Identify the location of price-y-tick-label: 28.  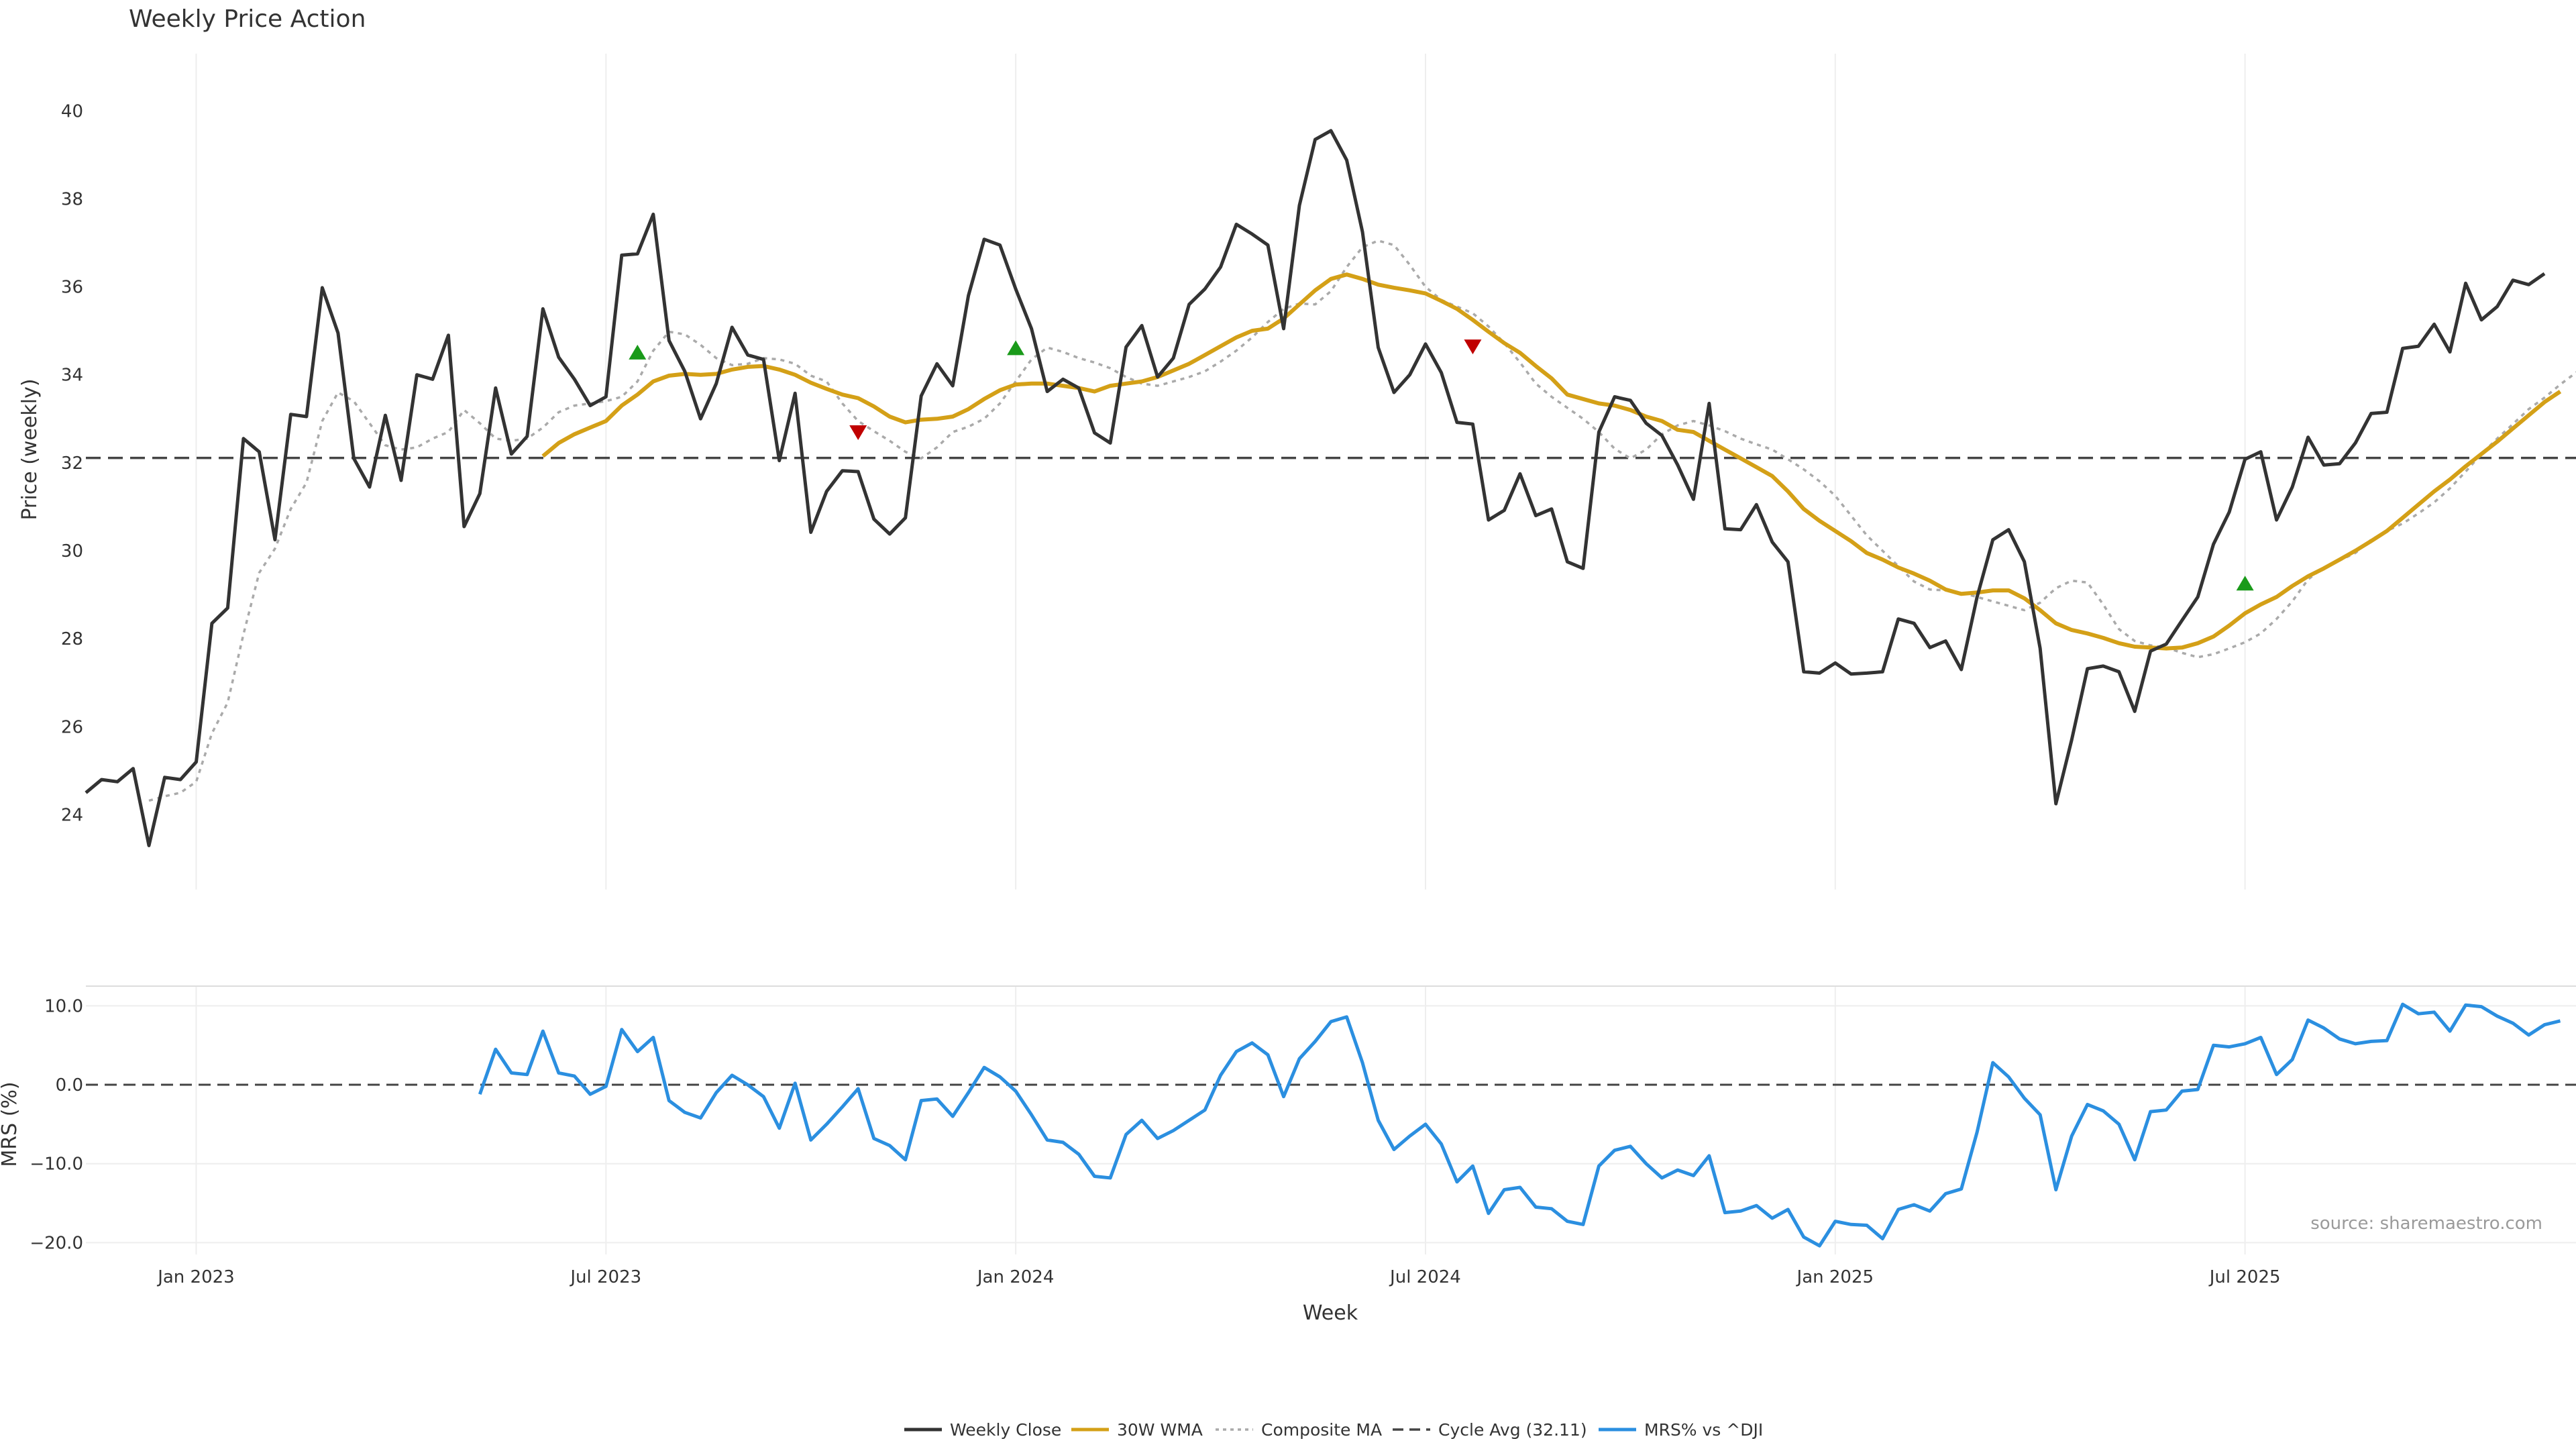
(72, 639).